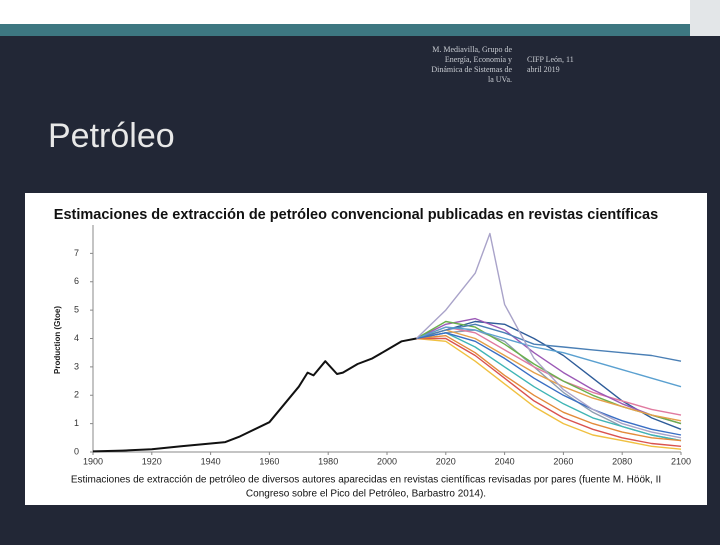  What do you see at coordinates (500, 79) in the screenshot?
I see `author-line: la UVa.` at bounding box center [500, 79].